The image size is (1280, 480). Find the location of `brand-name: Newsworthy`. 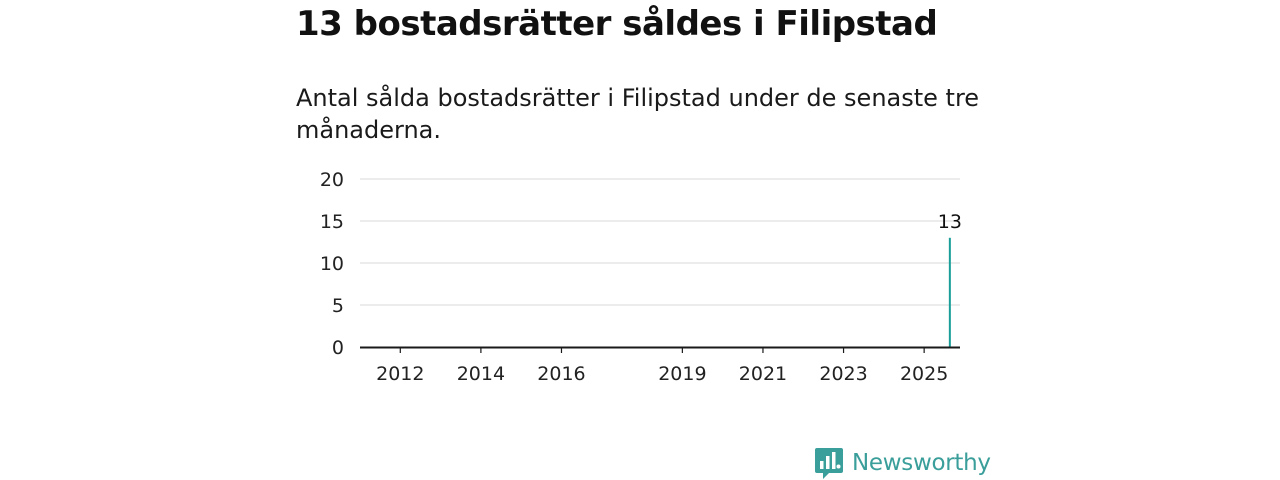

brand-name: Newsworthy is located at coordinates (921, 463).